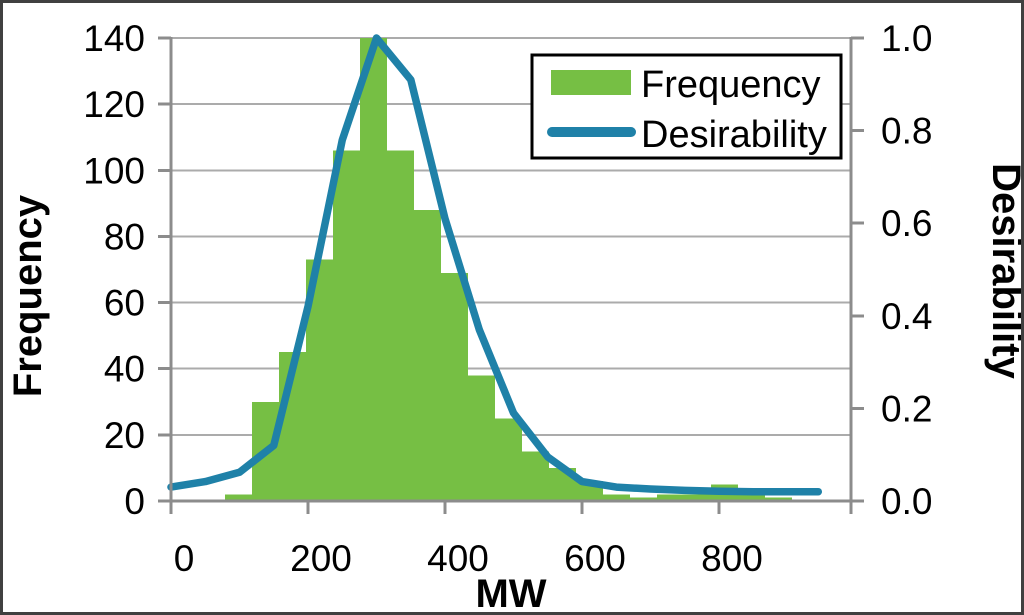  Describe the element at coordinates (731, 85) in the screenshot. I see `legend-frequency-label: Frequency` at that location.